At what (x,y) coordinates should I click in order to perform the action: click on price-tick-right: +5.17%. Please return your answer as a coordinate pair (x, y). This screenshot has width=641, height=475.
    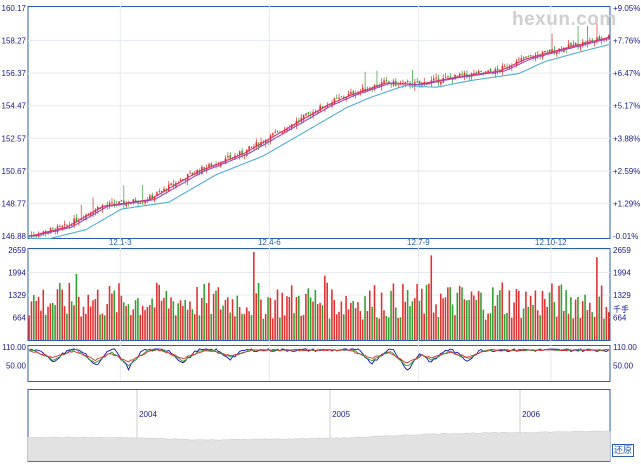
    Looking at the image, I should click on (626, 106).